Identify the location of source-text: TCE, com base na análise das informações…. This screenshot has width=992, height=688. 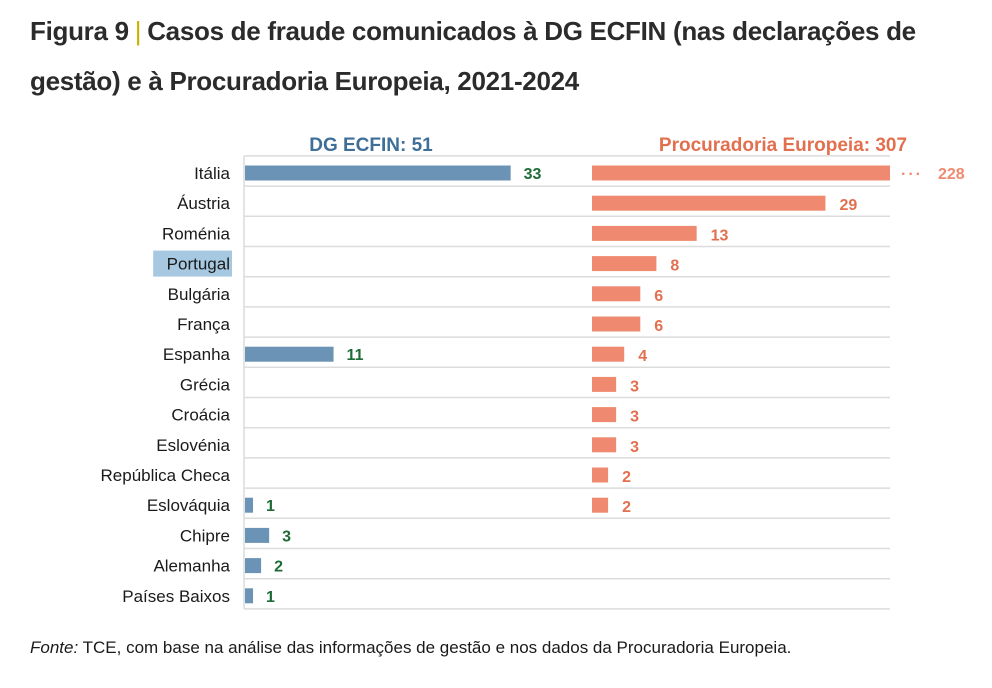
(435, 647).